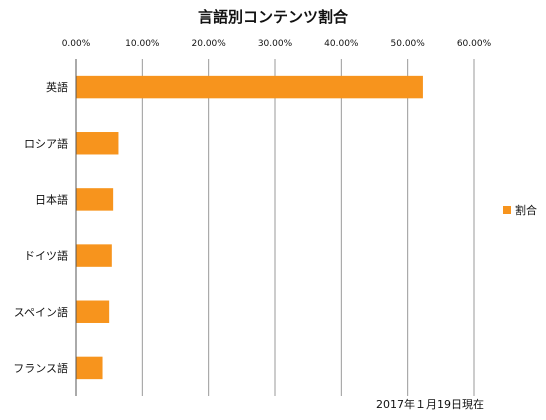 This screenshot has width=546, height=420. I want to click on date-annotation: 2017年１月19日現在, so click(430, 404).